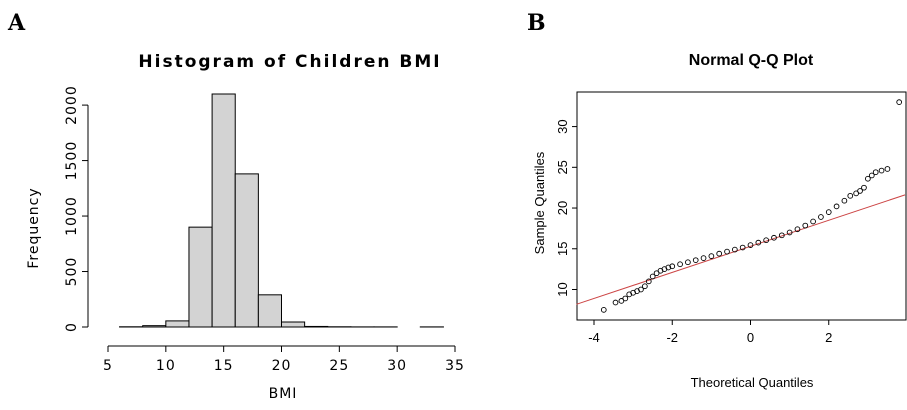 The height and width of the screenshot is (410, 907). Describe the element at coordinates (751, 60) in the screenshot. I see `qq-plot-title: Normal Q-Q Plot` at that location.